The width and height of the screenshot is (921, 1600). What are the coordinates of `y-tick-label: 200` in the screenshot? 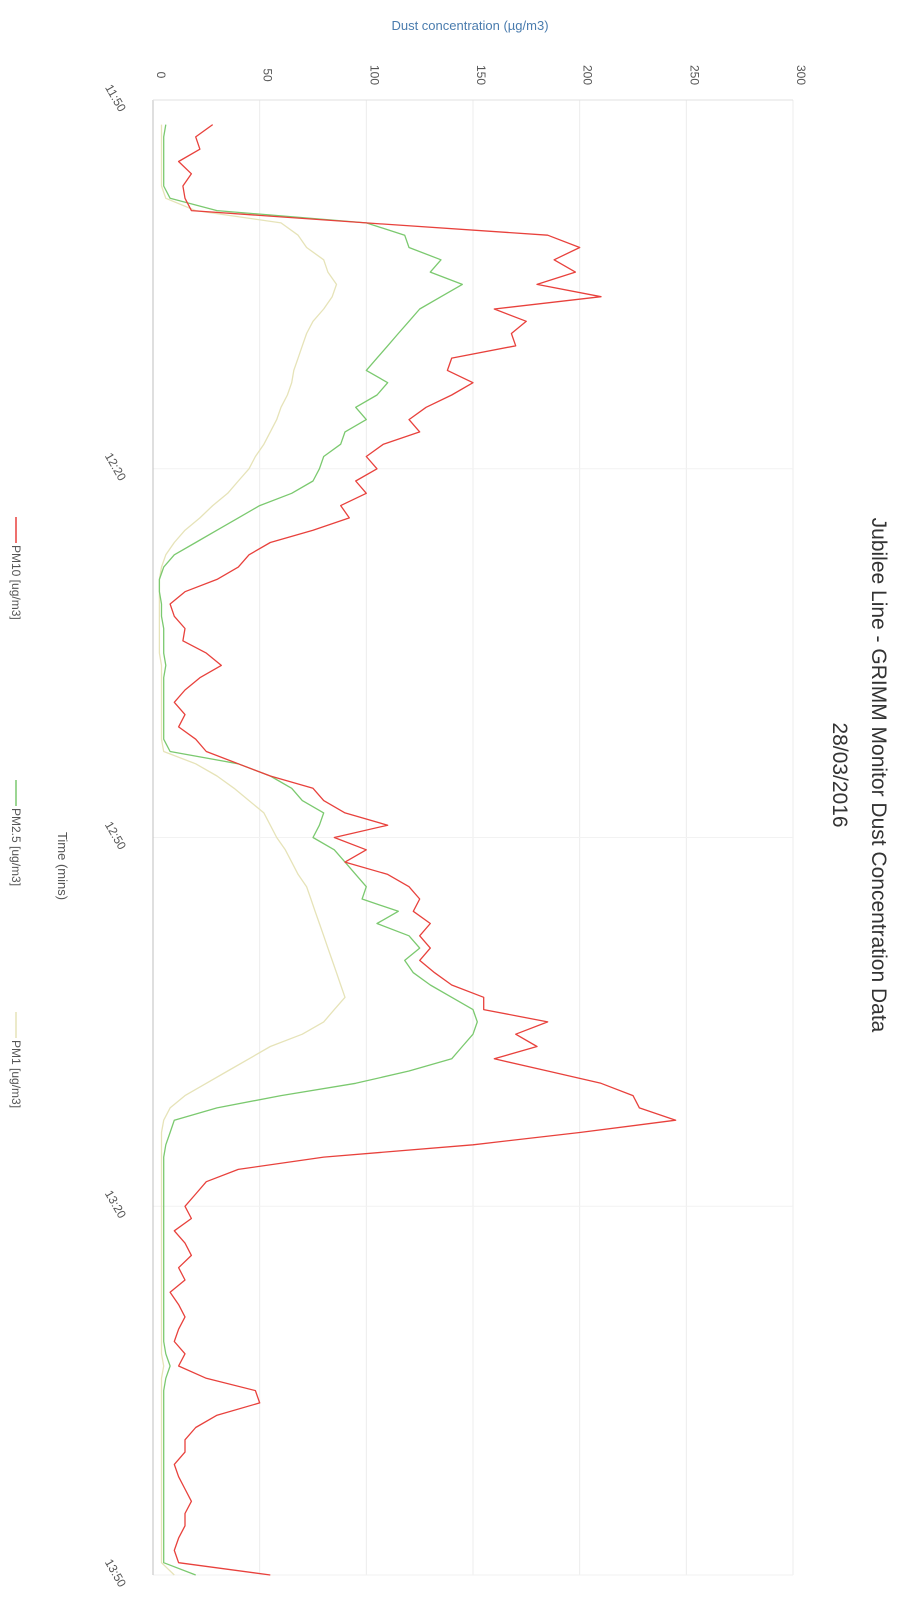 It's located at (588, 75).